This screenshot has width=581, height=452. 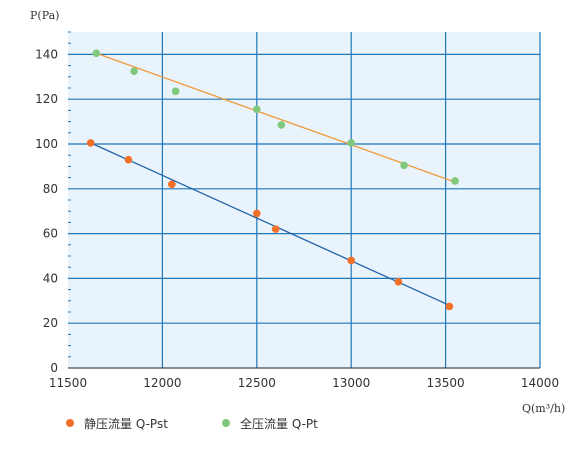 I want to click on legend: 静压流量 Q-Pst 全压流量 Q-Pt, so click(x=192, y=423).